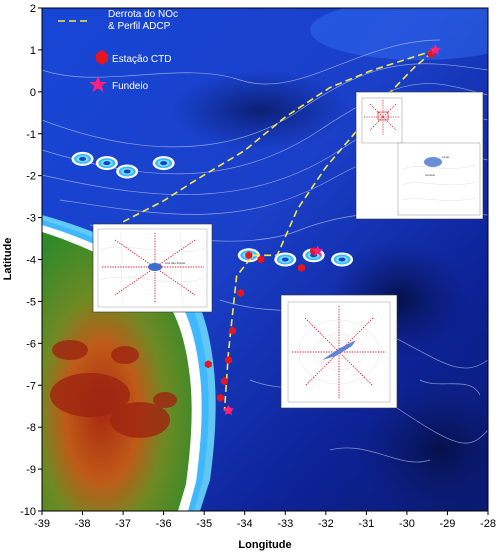 Image resolution: width=500 pixels, height=553 pixels. I want to click on inset-rocas: Atol das Rocas, so click(152, 268).